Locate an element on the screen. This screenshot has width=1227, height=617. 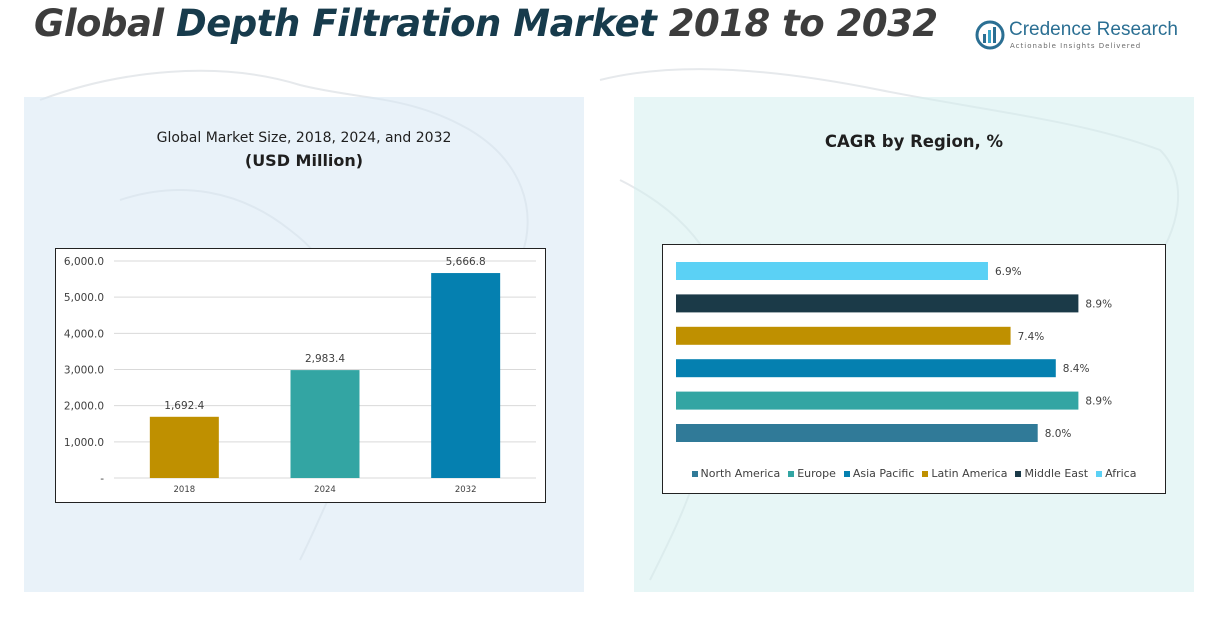
cagr-bar-middle-east is located at coordinates (877, 303).